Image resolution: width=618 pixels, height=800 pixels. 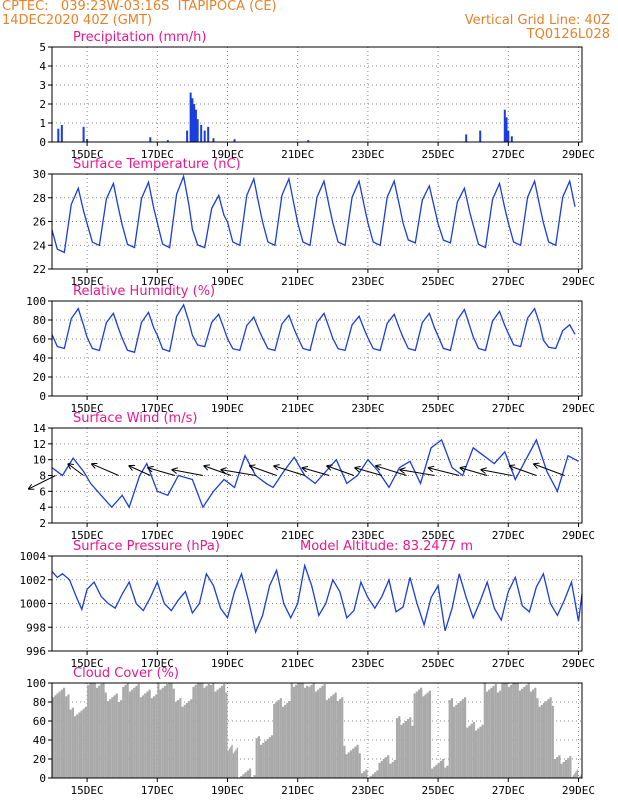 What do you see at coordinates (139, 37) in the screenshot?
I see `panel-title: Precipitation (mm/h)` at bounding box center [139, 37].